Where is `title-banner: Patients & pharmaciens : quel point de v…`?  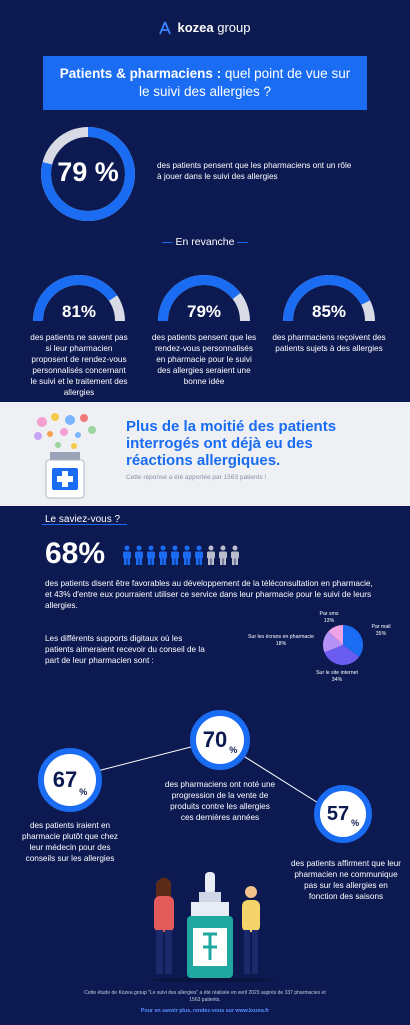
title-banner: Patients & pharmaciens : quel point de v… is located at coordinates (205, 83).